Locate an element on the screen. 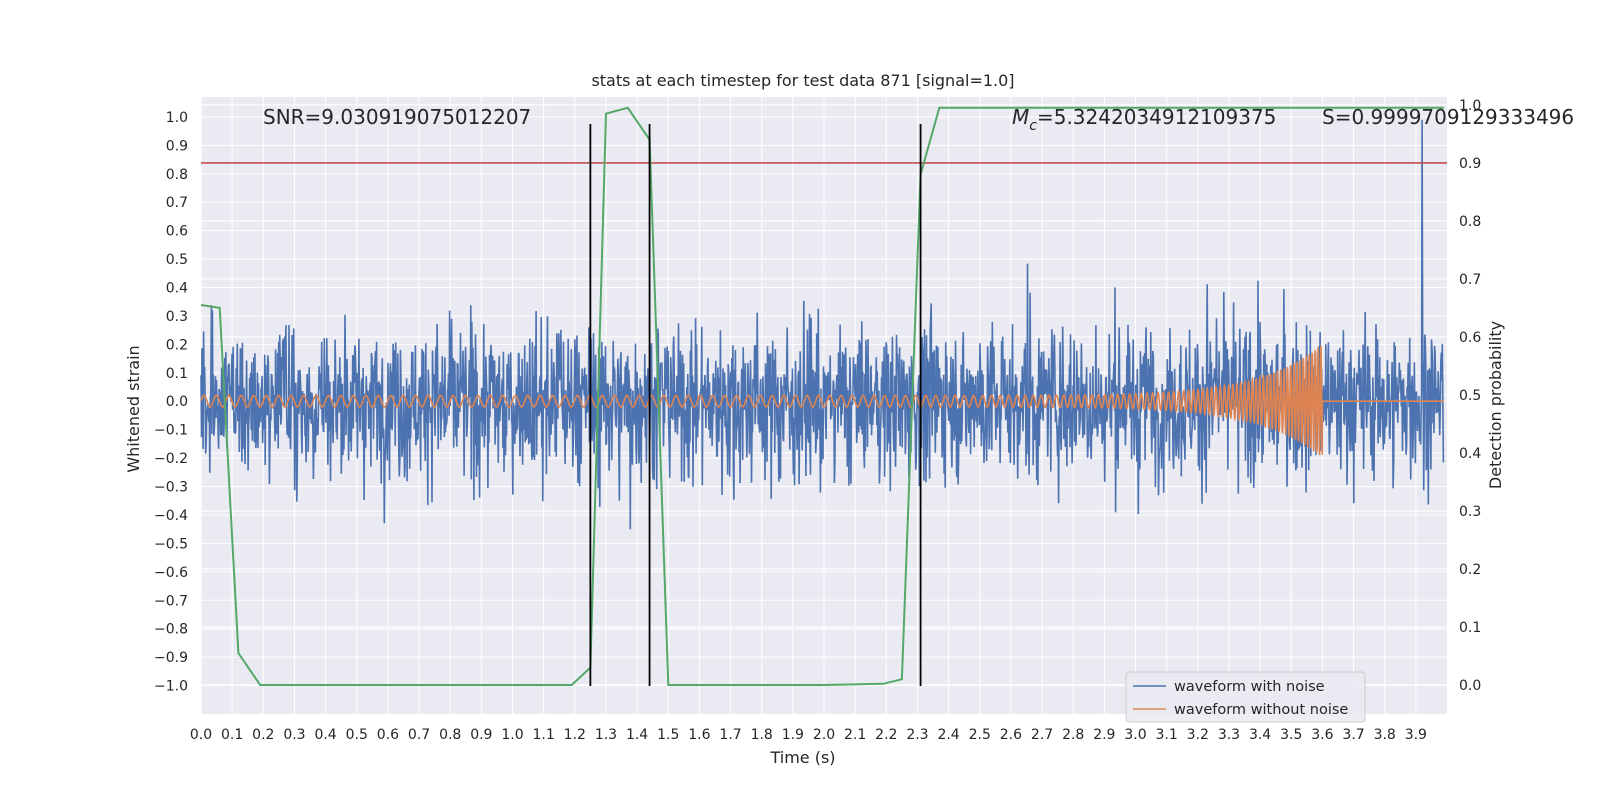 The height and width of the screenshot is (800, 1600). x-tick-label: 2.6 is located at coordinates (1011, 735).